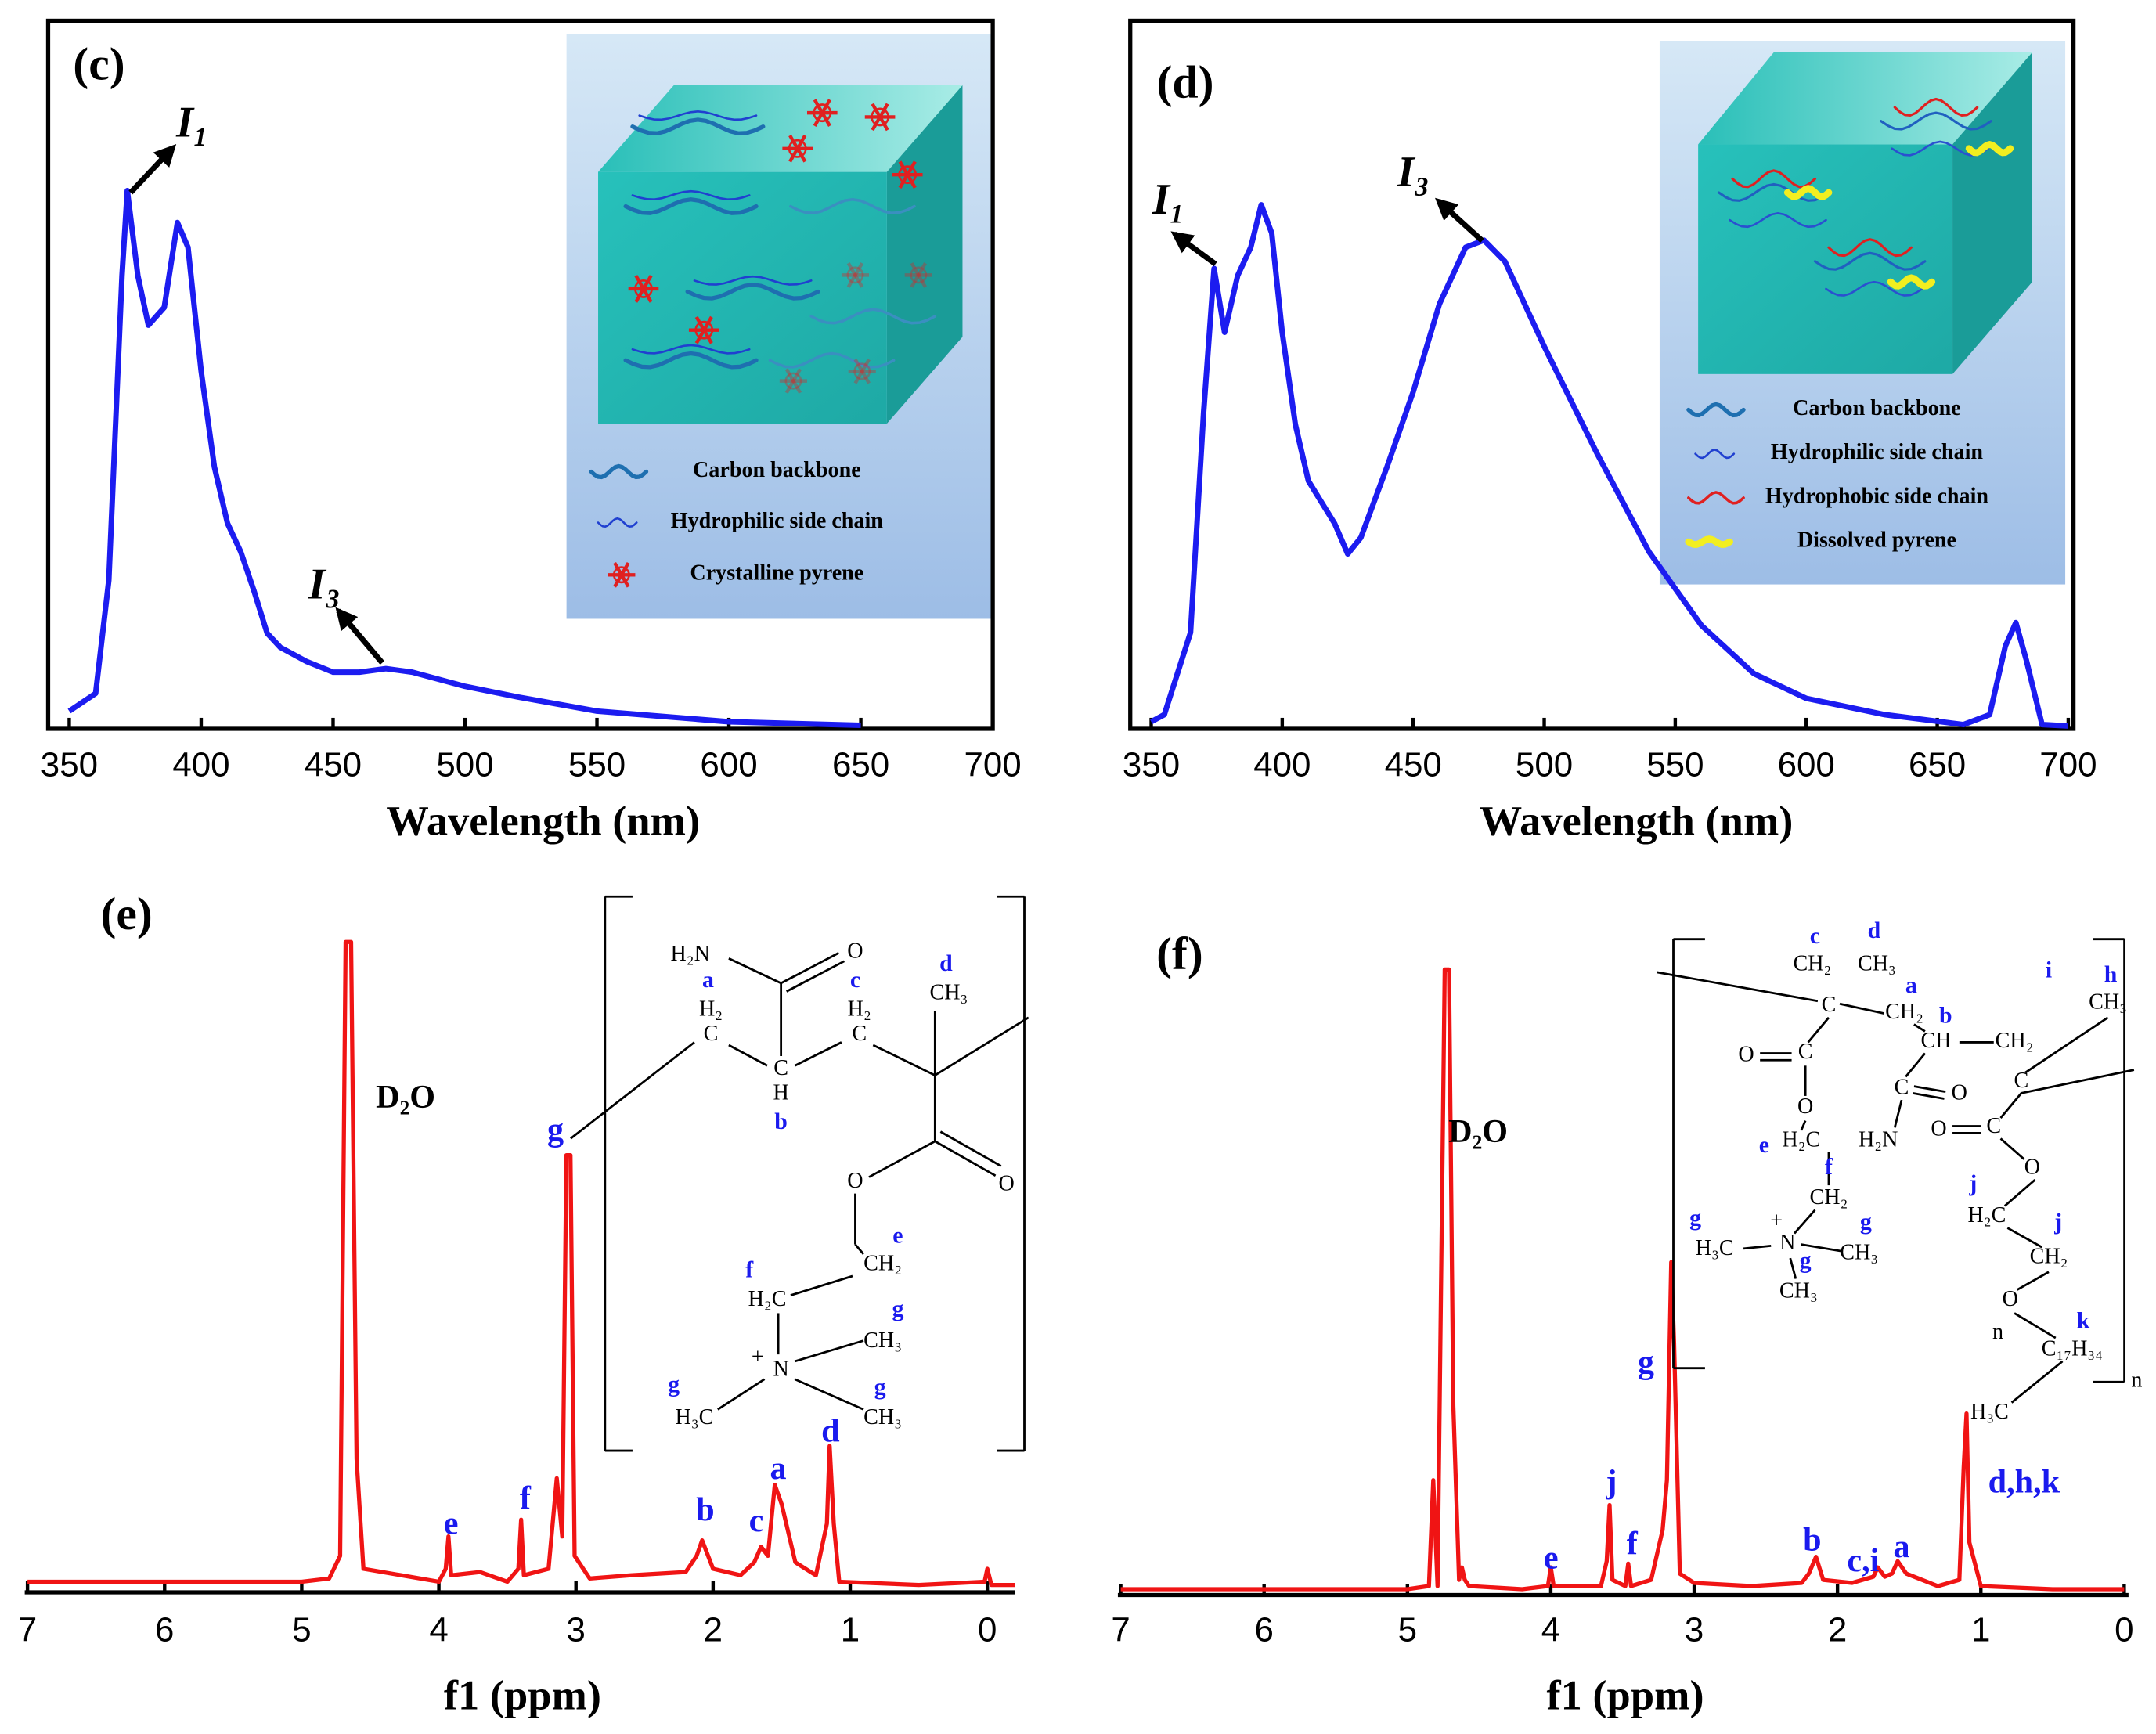 The height and width of the screenshot is (1734, 2156). Describe the element at coordinates (897, 1236) in the screenshot. I see `structure-label: e` at that location.